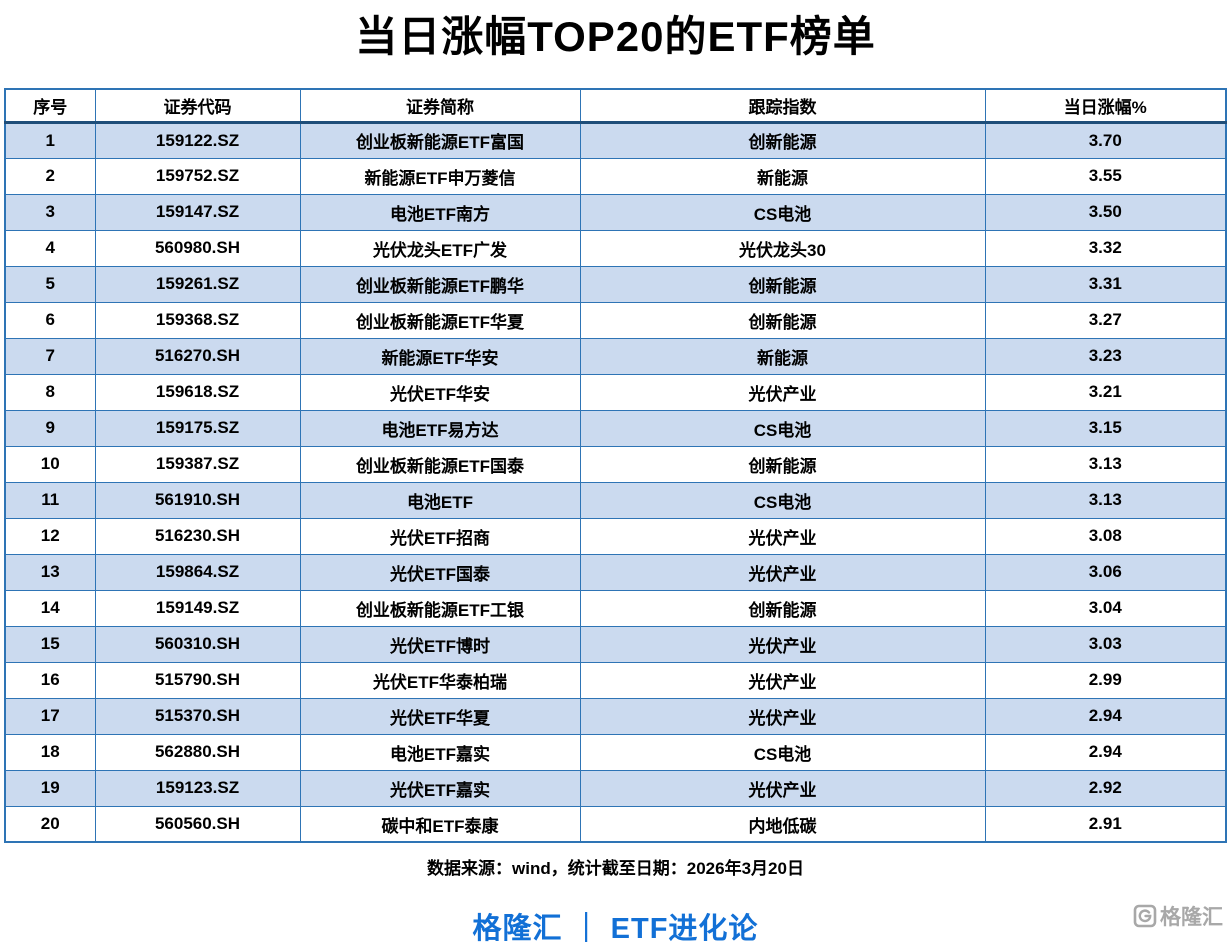 The image size is (1231, 947). I want to click on cell-rank: 3, so click(50, 212).